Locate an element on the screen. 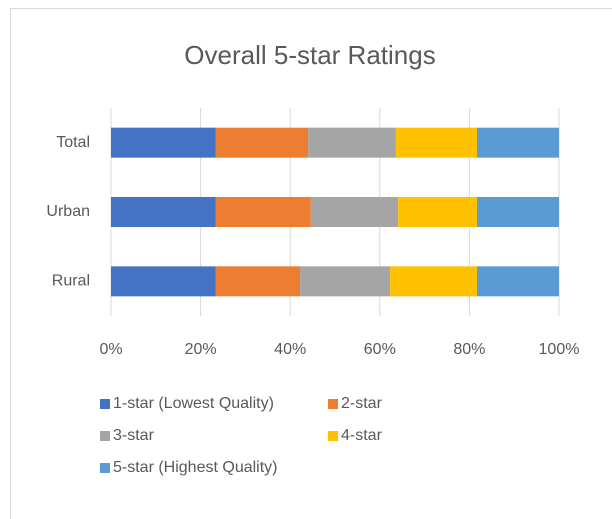 This screenshot has width=612, height=519. x-tick-label: 60% is located at coordinates (380, 349).